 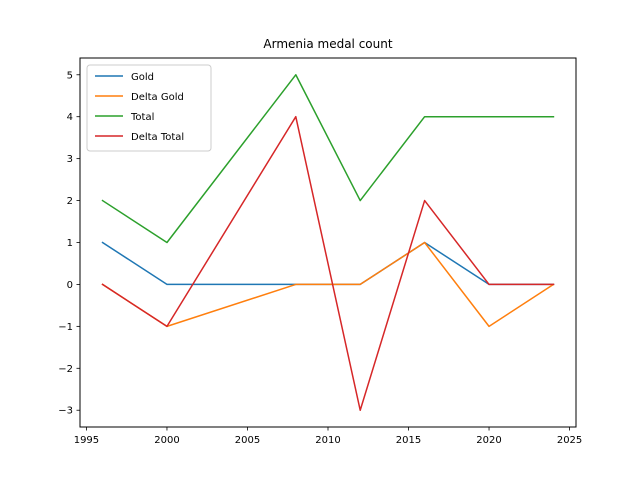 I want to click on y-tick-label: −2, so click(x=65, y=369).